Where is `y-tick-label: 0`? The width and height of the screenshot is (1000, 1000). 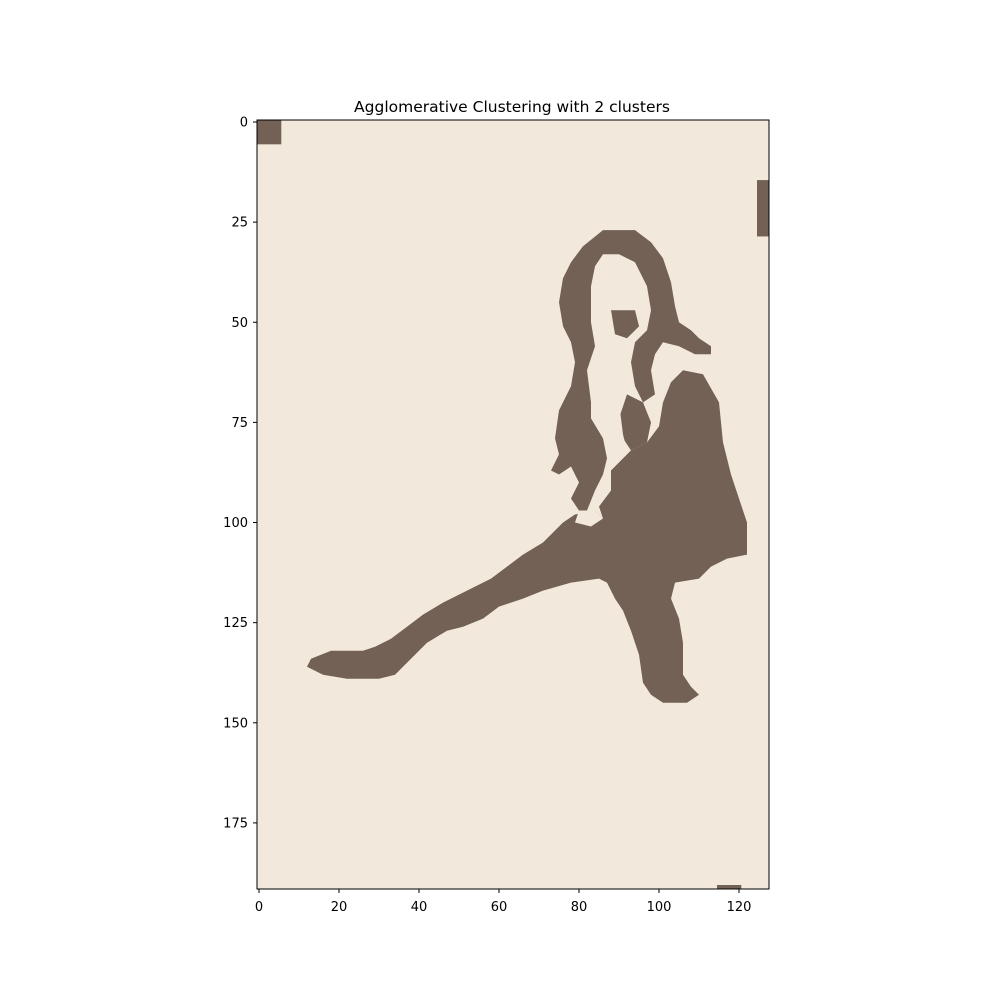
y-tick-label: 0 is located at coordinates (244, 123).